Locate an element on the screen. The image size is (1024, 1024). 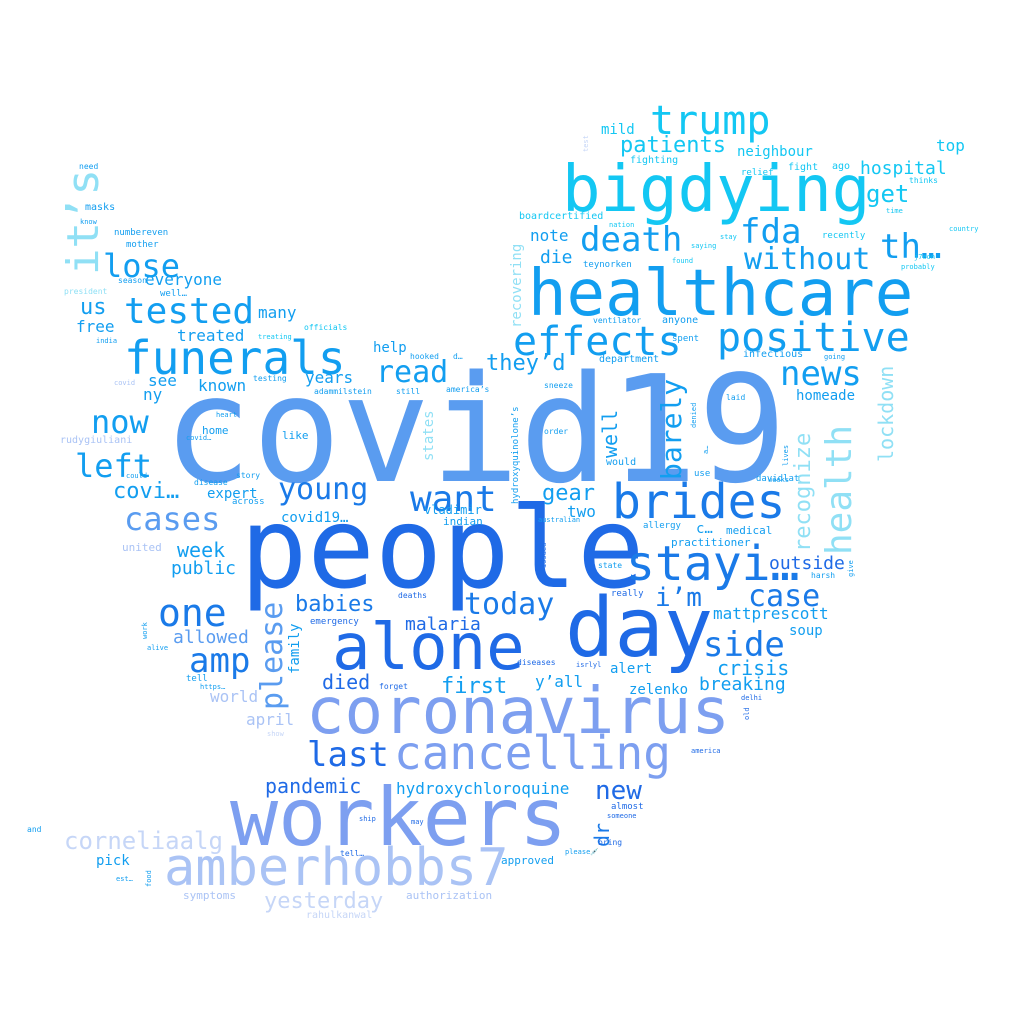
word-and: and is located at coordinates (34, 829).